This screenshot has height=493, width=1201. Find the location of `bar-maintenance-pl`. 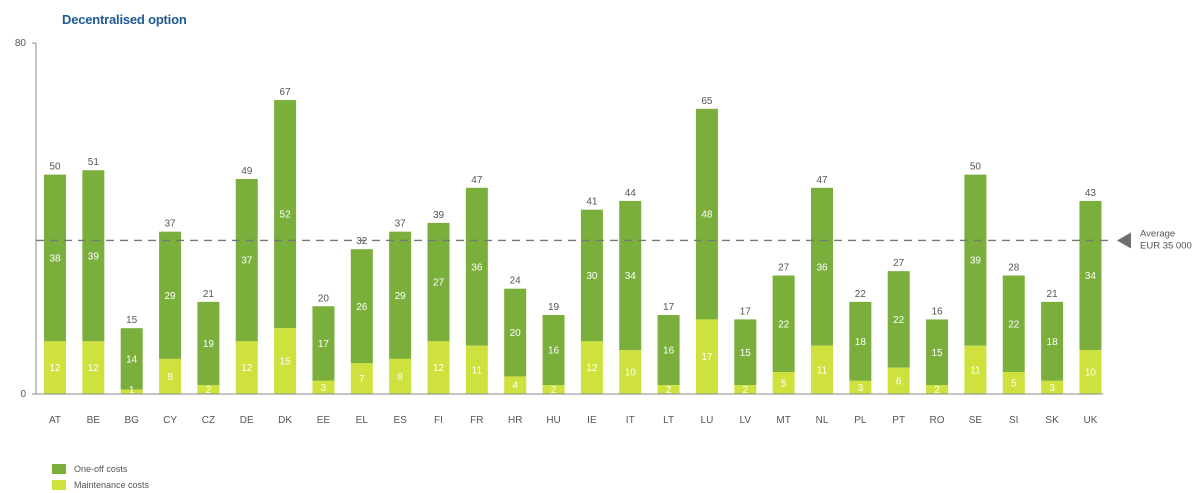

bar-maintenance-pl is located at coordinates (860, 387).